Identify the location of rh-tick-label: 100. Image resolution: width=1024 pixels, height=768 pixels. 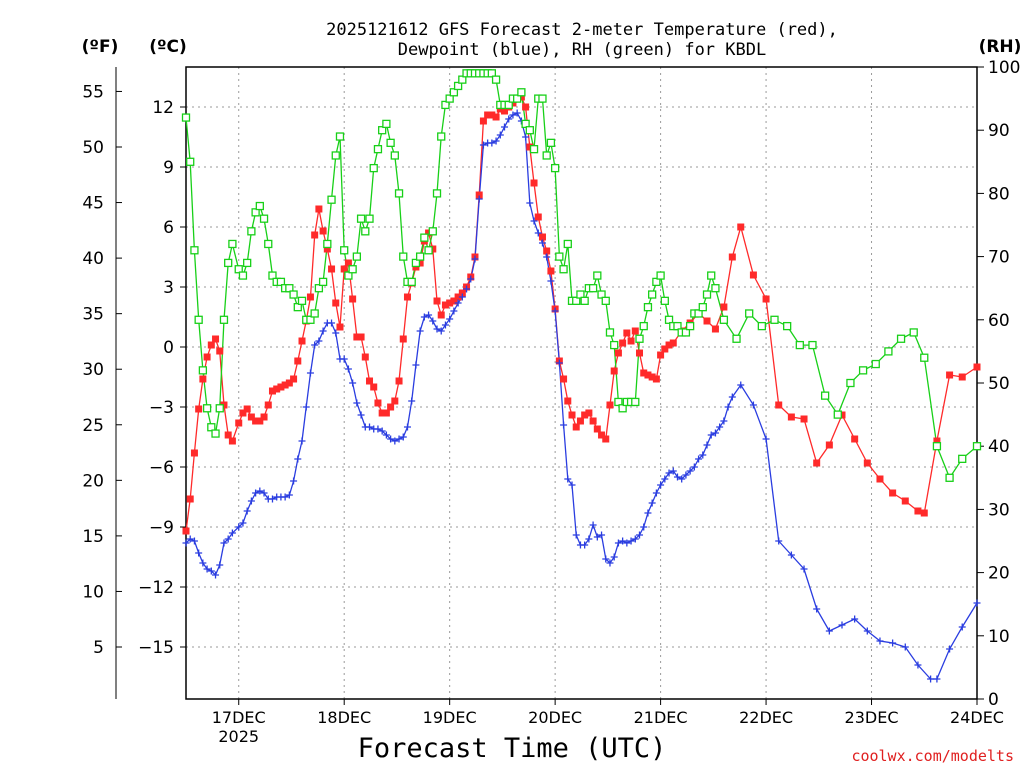
(1004, 68).